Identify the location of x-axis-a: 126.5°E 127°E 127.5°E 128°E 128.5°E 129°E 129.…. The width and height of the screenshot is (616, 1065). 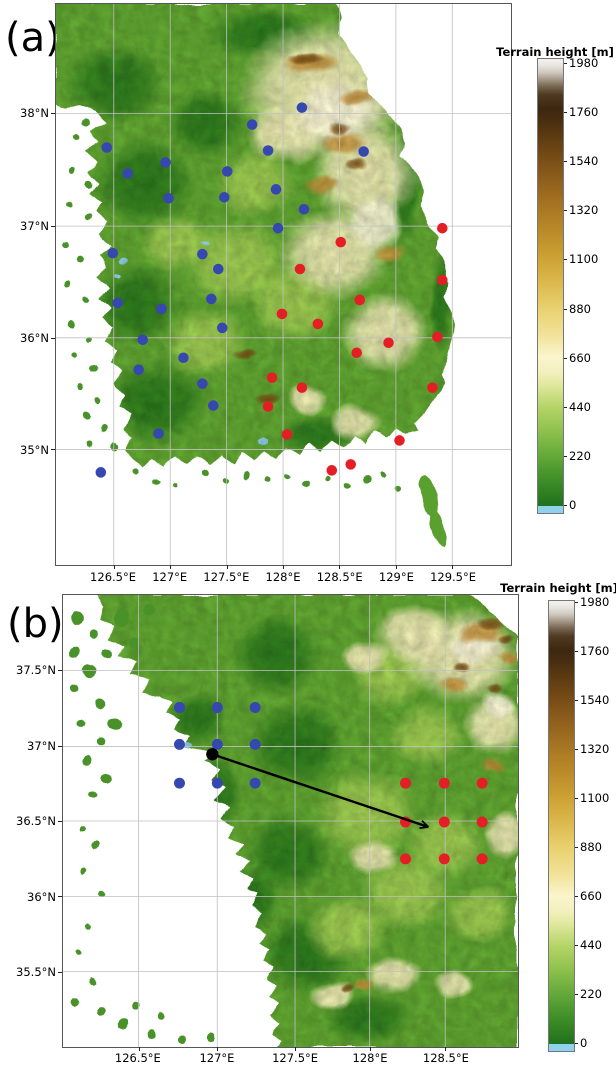
(283, 576).